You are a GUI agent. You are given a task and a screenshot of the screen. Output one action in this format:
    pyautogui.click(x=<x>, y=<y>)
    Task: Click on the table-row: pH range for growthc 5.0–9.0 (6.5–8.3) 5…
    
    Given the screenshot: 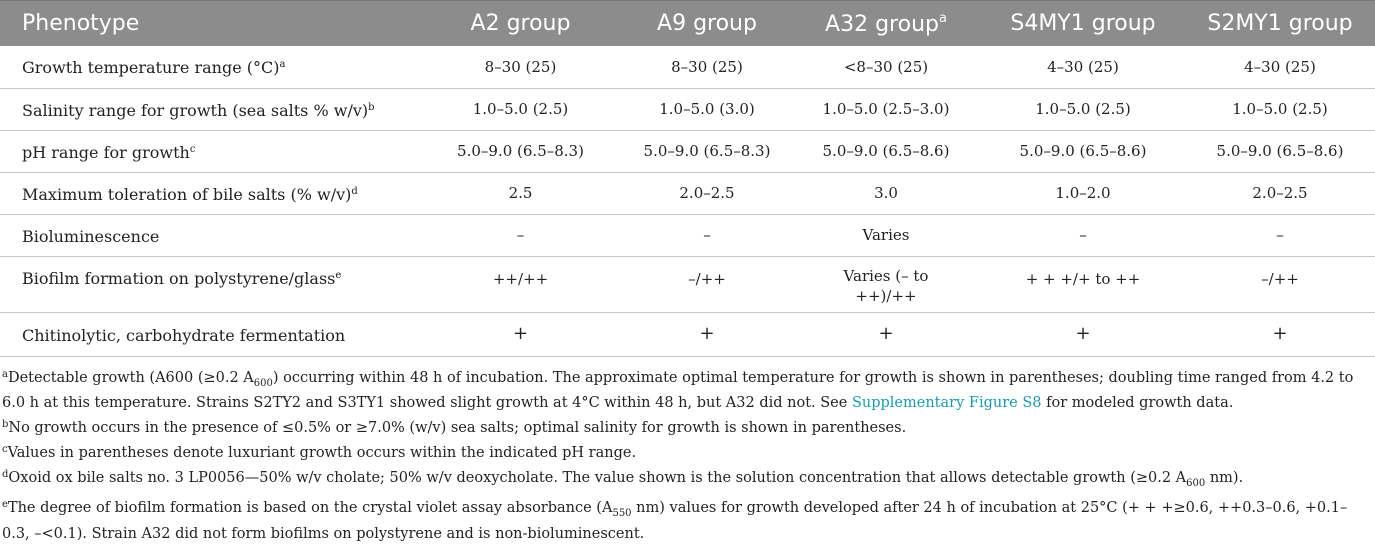 What is the action you would take?
    pyautogui.click(x=687, y=151)
    